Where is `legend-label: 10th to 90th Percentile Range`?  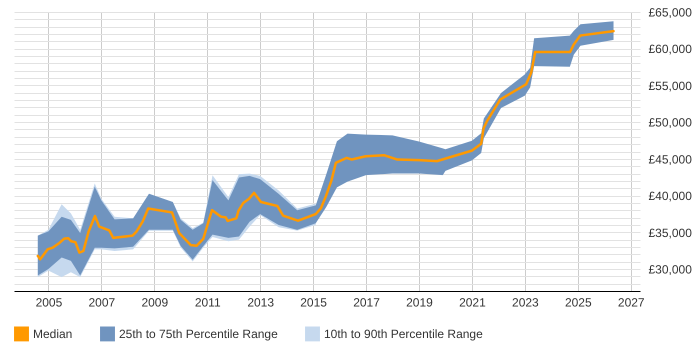 legend-label: 10th to 90th Percentile Range is located at coordinates (404, 333).